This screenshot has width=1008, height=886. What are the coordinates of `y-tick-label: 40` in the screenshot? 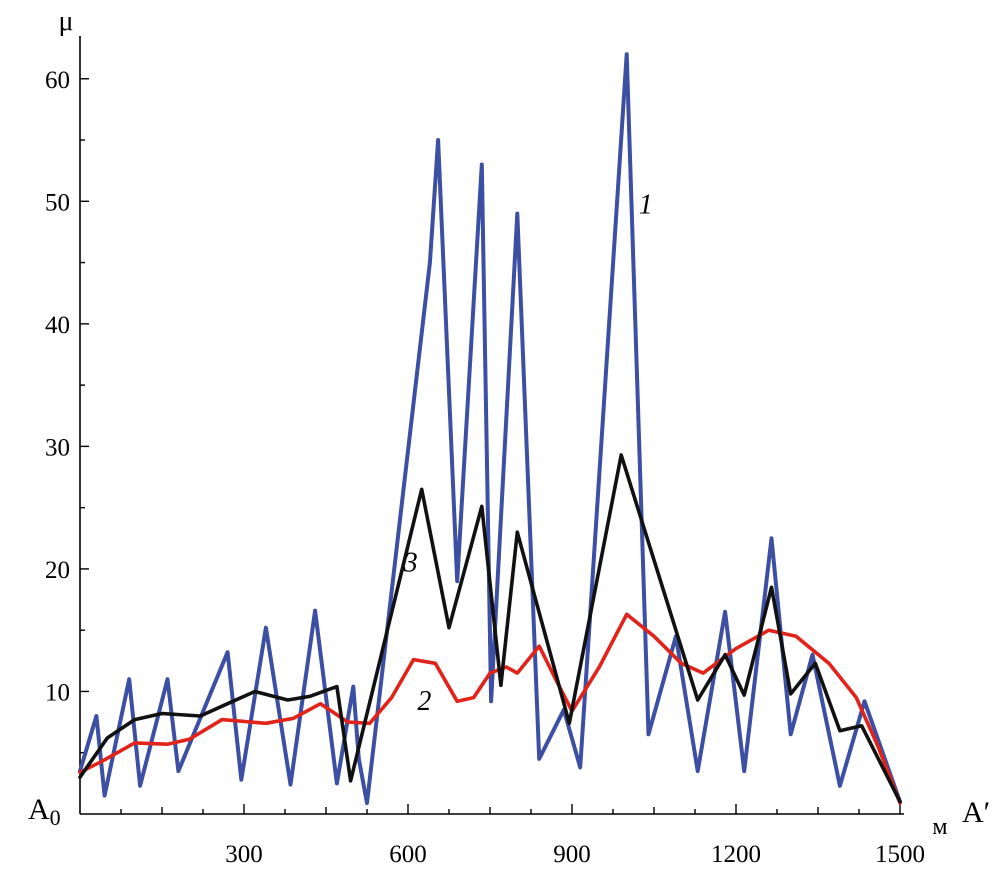 It's located at (57, 325).